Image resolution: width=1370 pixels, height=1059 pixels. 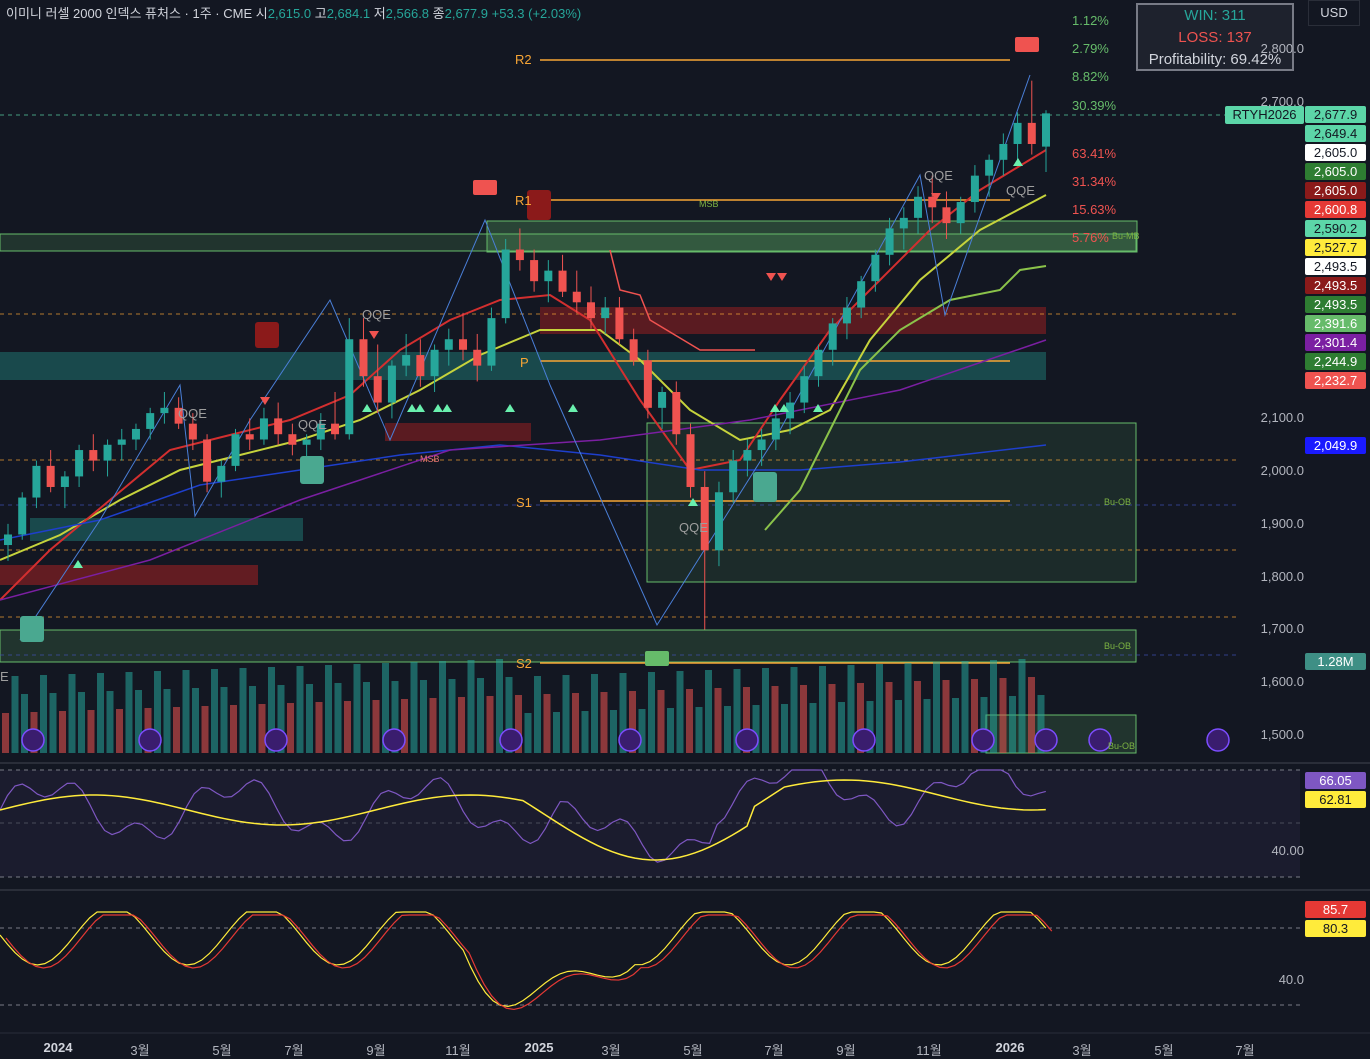 I want to click on price-badge: 1.28M, so click(x=1335, y=661).